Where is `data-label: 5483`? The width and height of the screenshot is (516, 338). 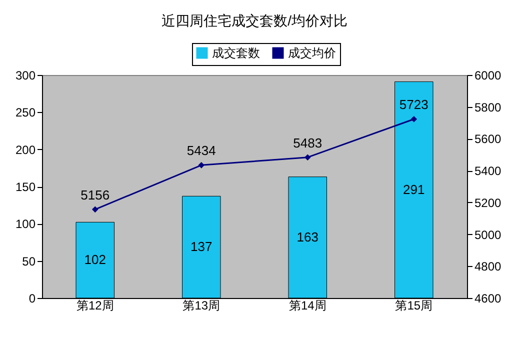
data-label: 5483 is located at coordinates (307, 142).